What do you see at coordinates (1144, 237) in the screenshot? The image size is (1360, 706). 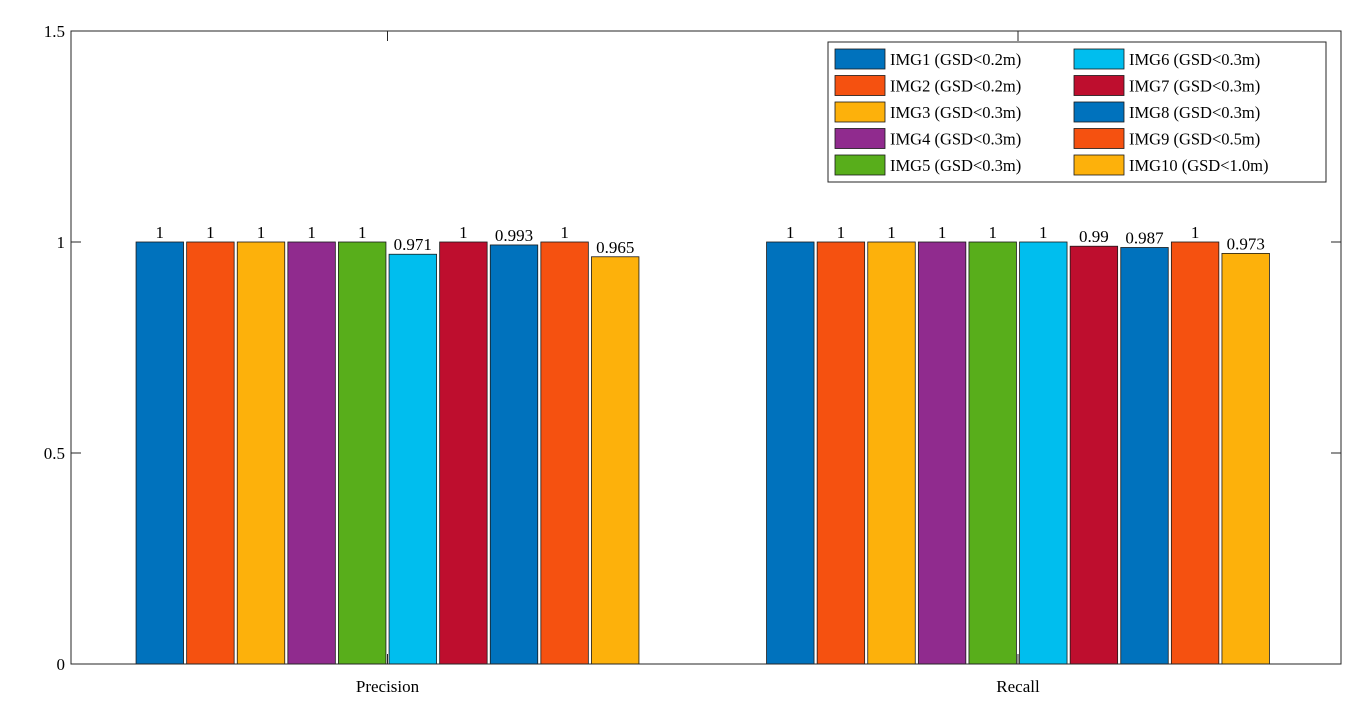 I see `bar-value-label: 0.987` at bounding box center [1144, 237].